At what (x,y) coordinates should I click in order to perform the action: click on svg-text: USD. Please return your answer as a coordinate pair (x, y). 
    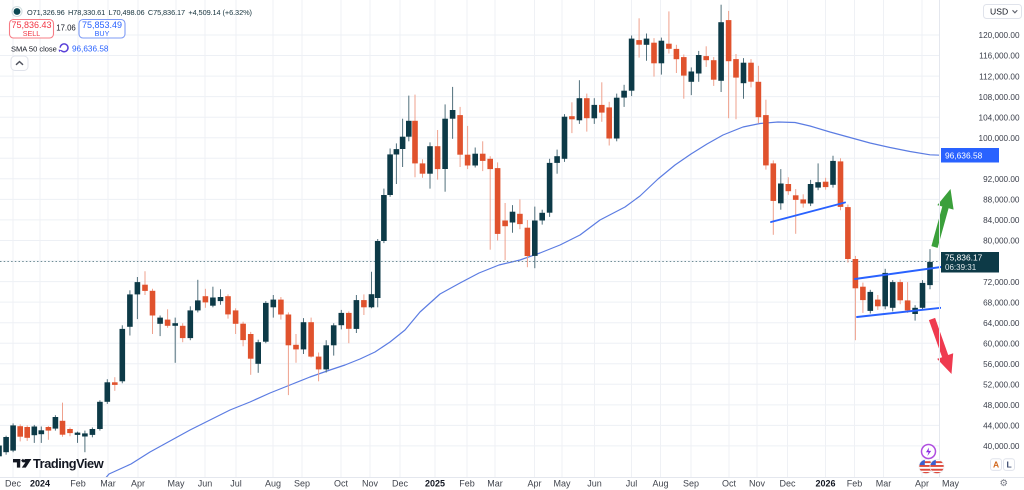
    Looking at the image, I should click on (999, 11).